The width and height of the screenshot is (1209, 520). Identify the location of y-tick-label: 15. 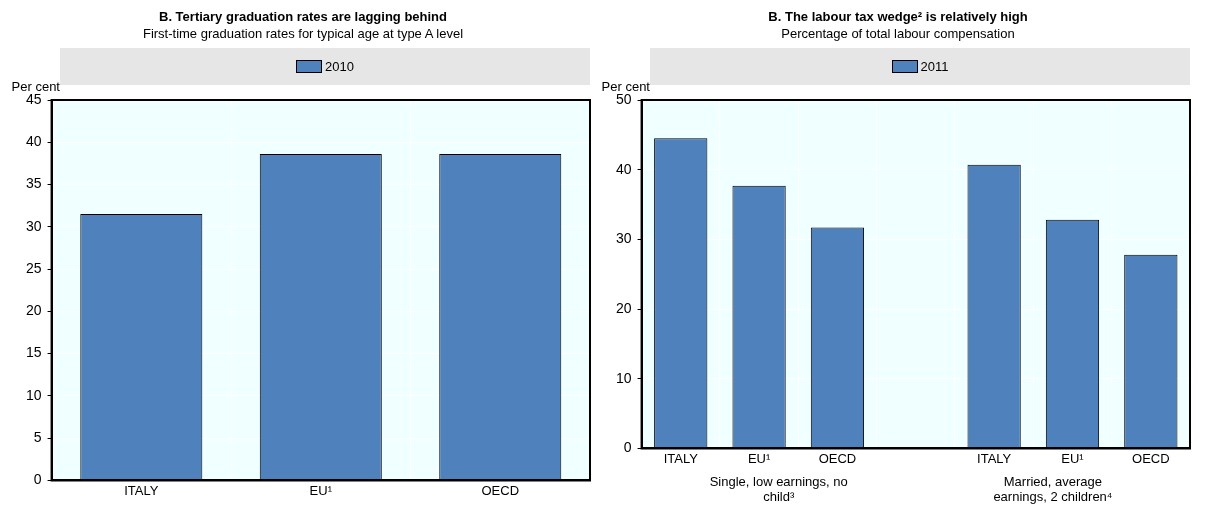
(33, 352).